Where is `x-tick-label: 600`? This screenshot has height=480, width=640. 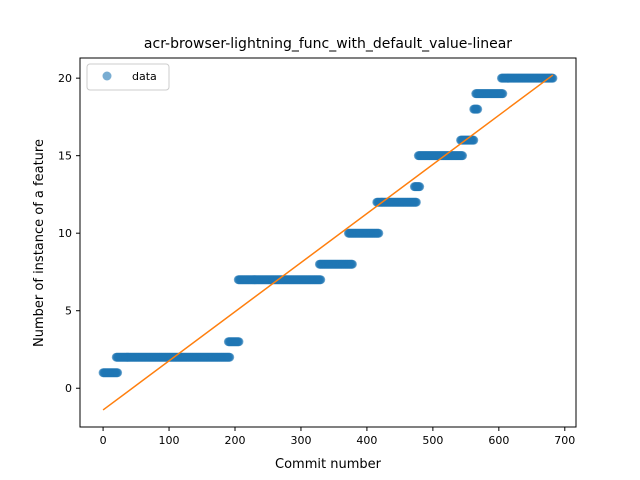
x-tick-label: 600 is located at coordinates (498, 440).